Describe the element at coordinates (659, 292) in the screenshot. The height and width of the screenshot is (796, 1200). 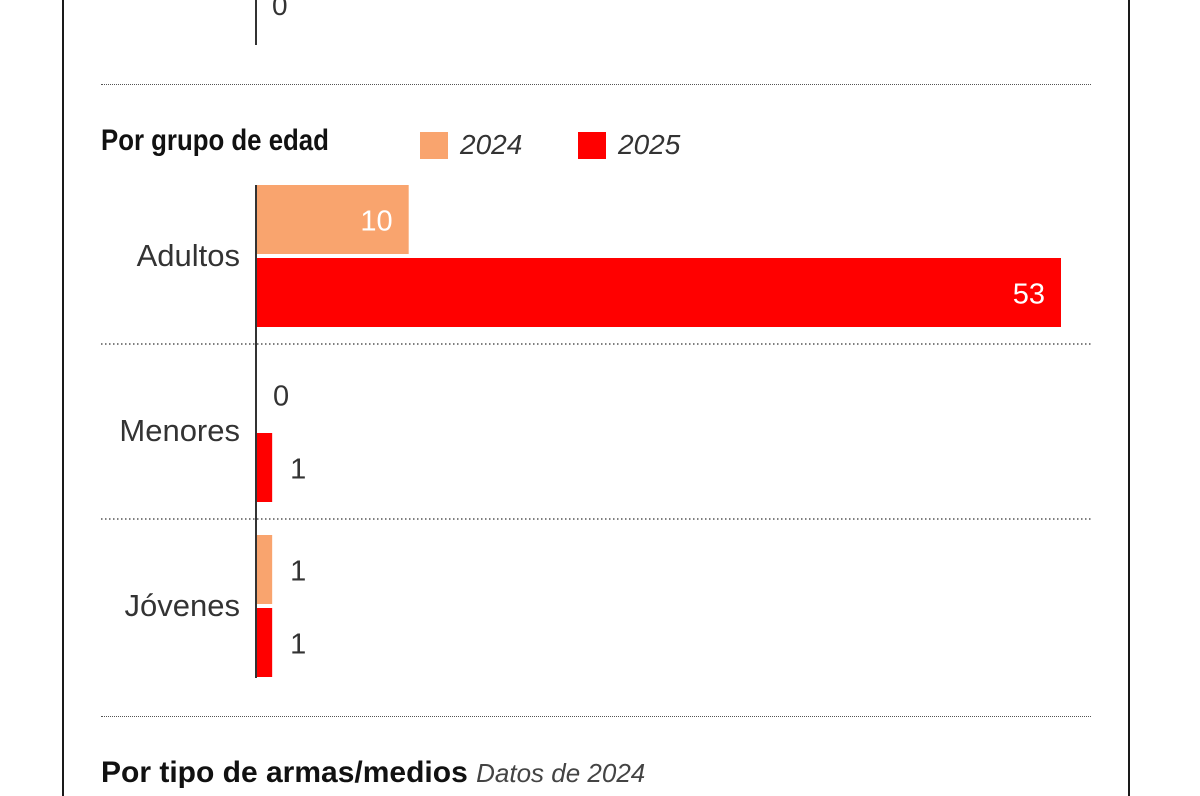
I see `bar-adultos-2025` at that location.